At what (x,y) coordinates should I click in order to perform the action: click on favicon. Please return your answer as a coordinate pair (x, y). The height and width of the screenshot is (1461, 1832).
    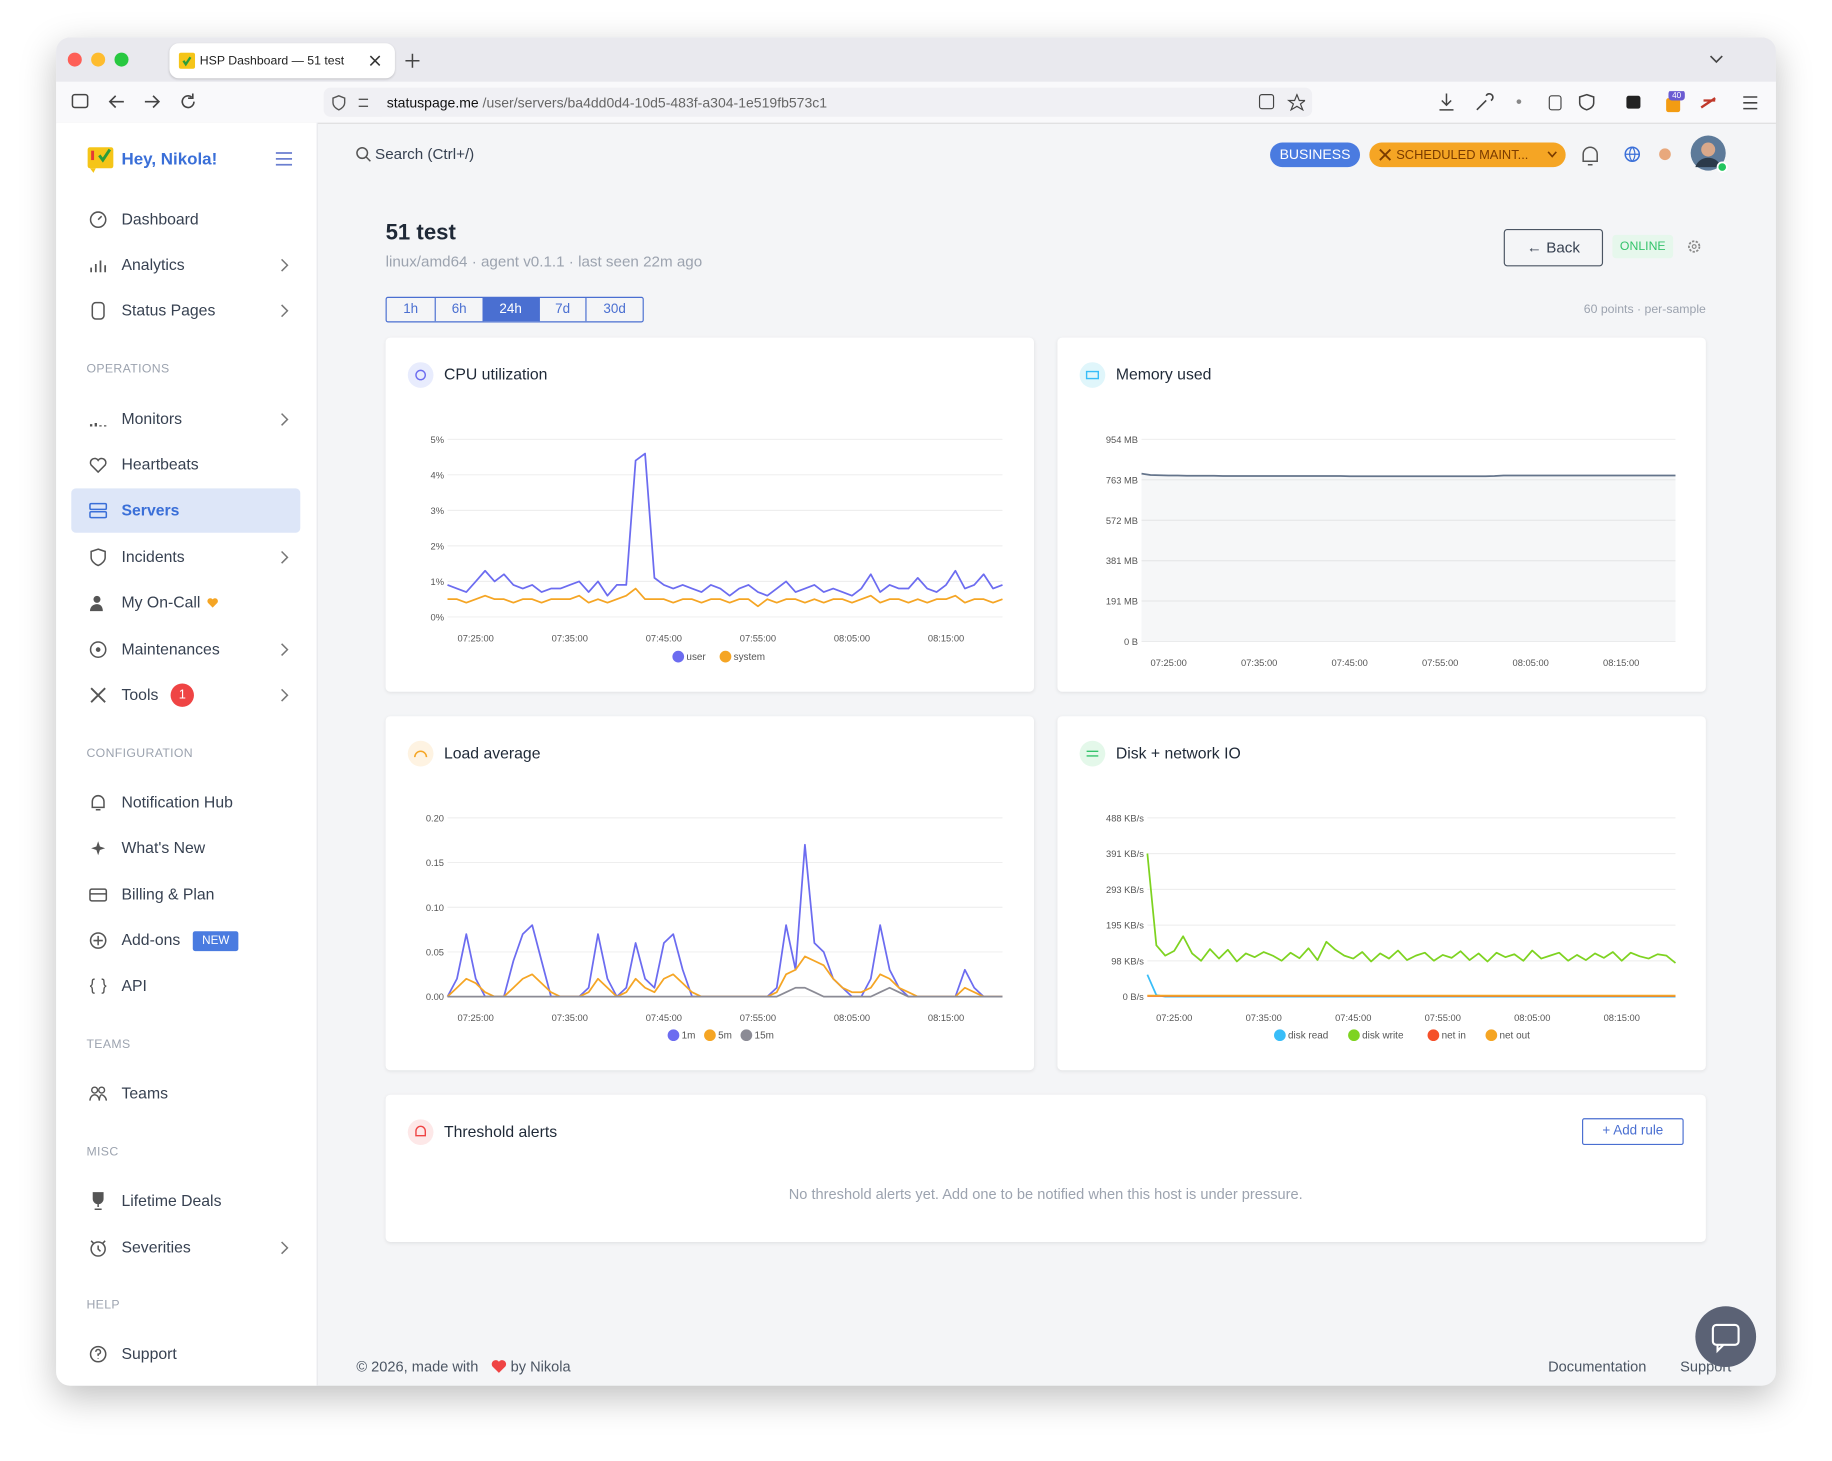
    Looking at the image, I should click on (187, 60).